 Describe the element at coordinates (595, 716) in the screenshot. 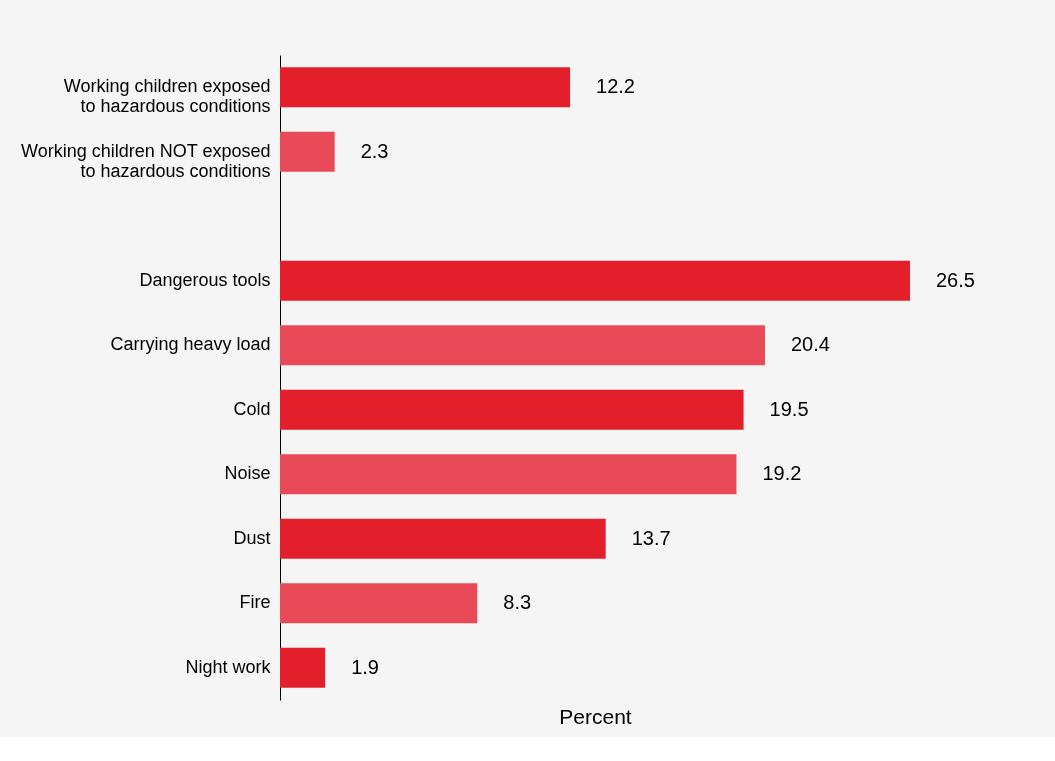

I see `x-axis-title: Percent` at that location.